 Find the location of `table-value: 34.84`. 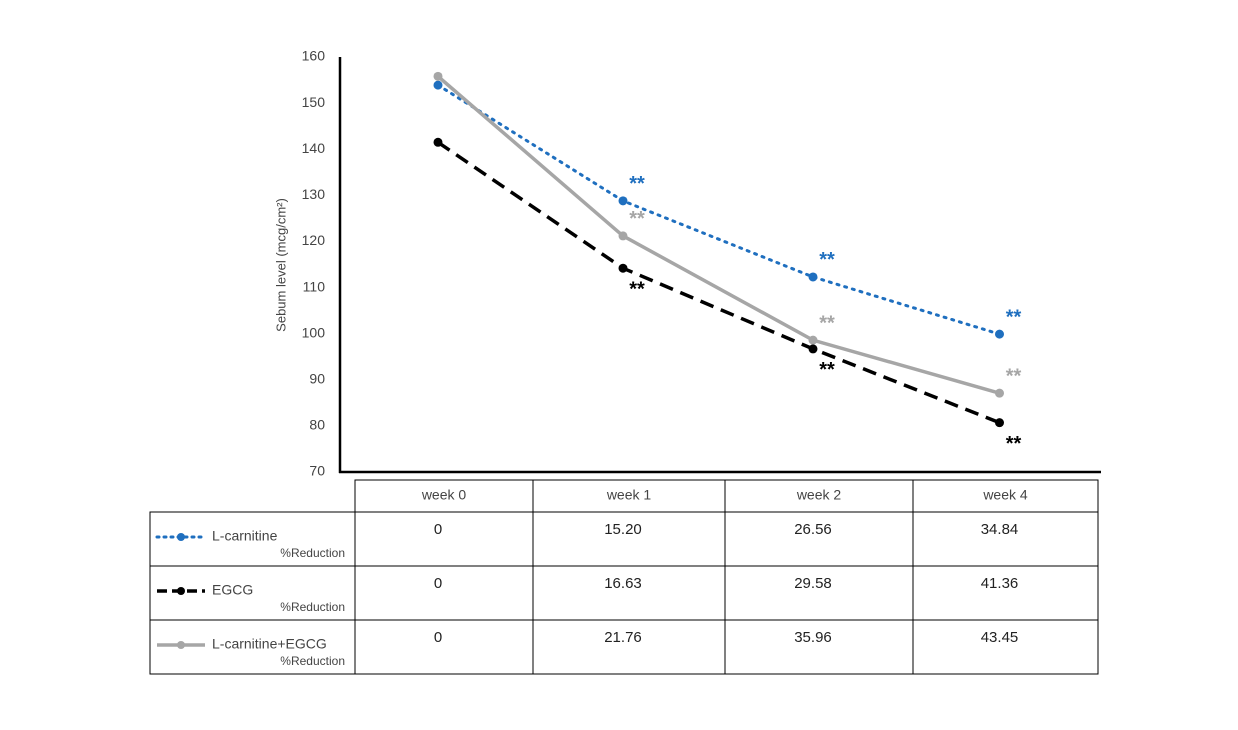

table-value: 34.84 is located at coordinates (1000, 529).